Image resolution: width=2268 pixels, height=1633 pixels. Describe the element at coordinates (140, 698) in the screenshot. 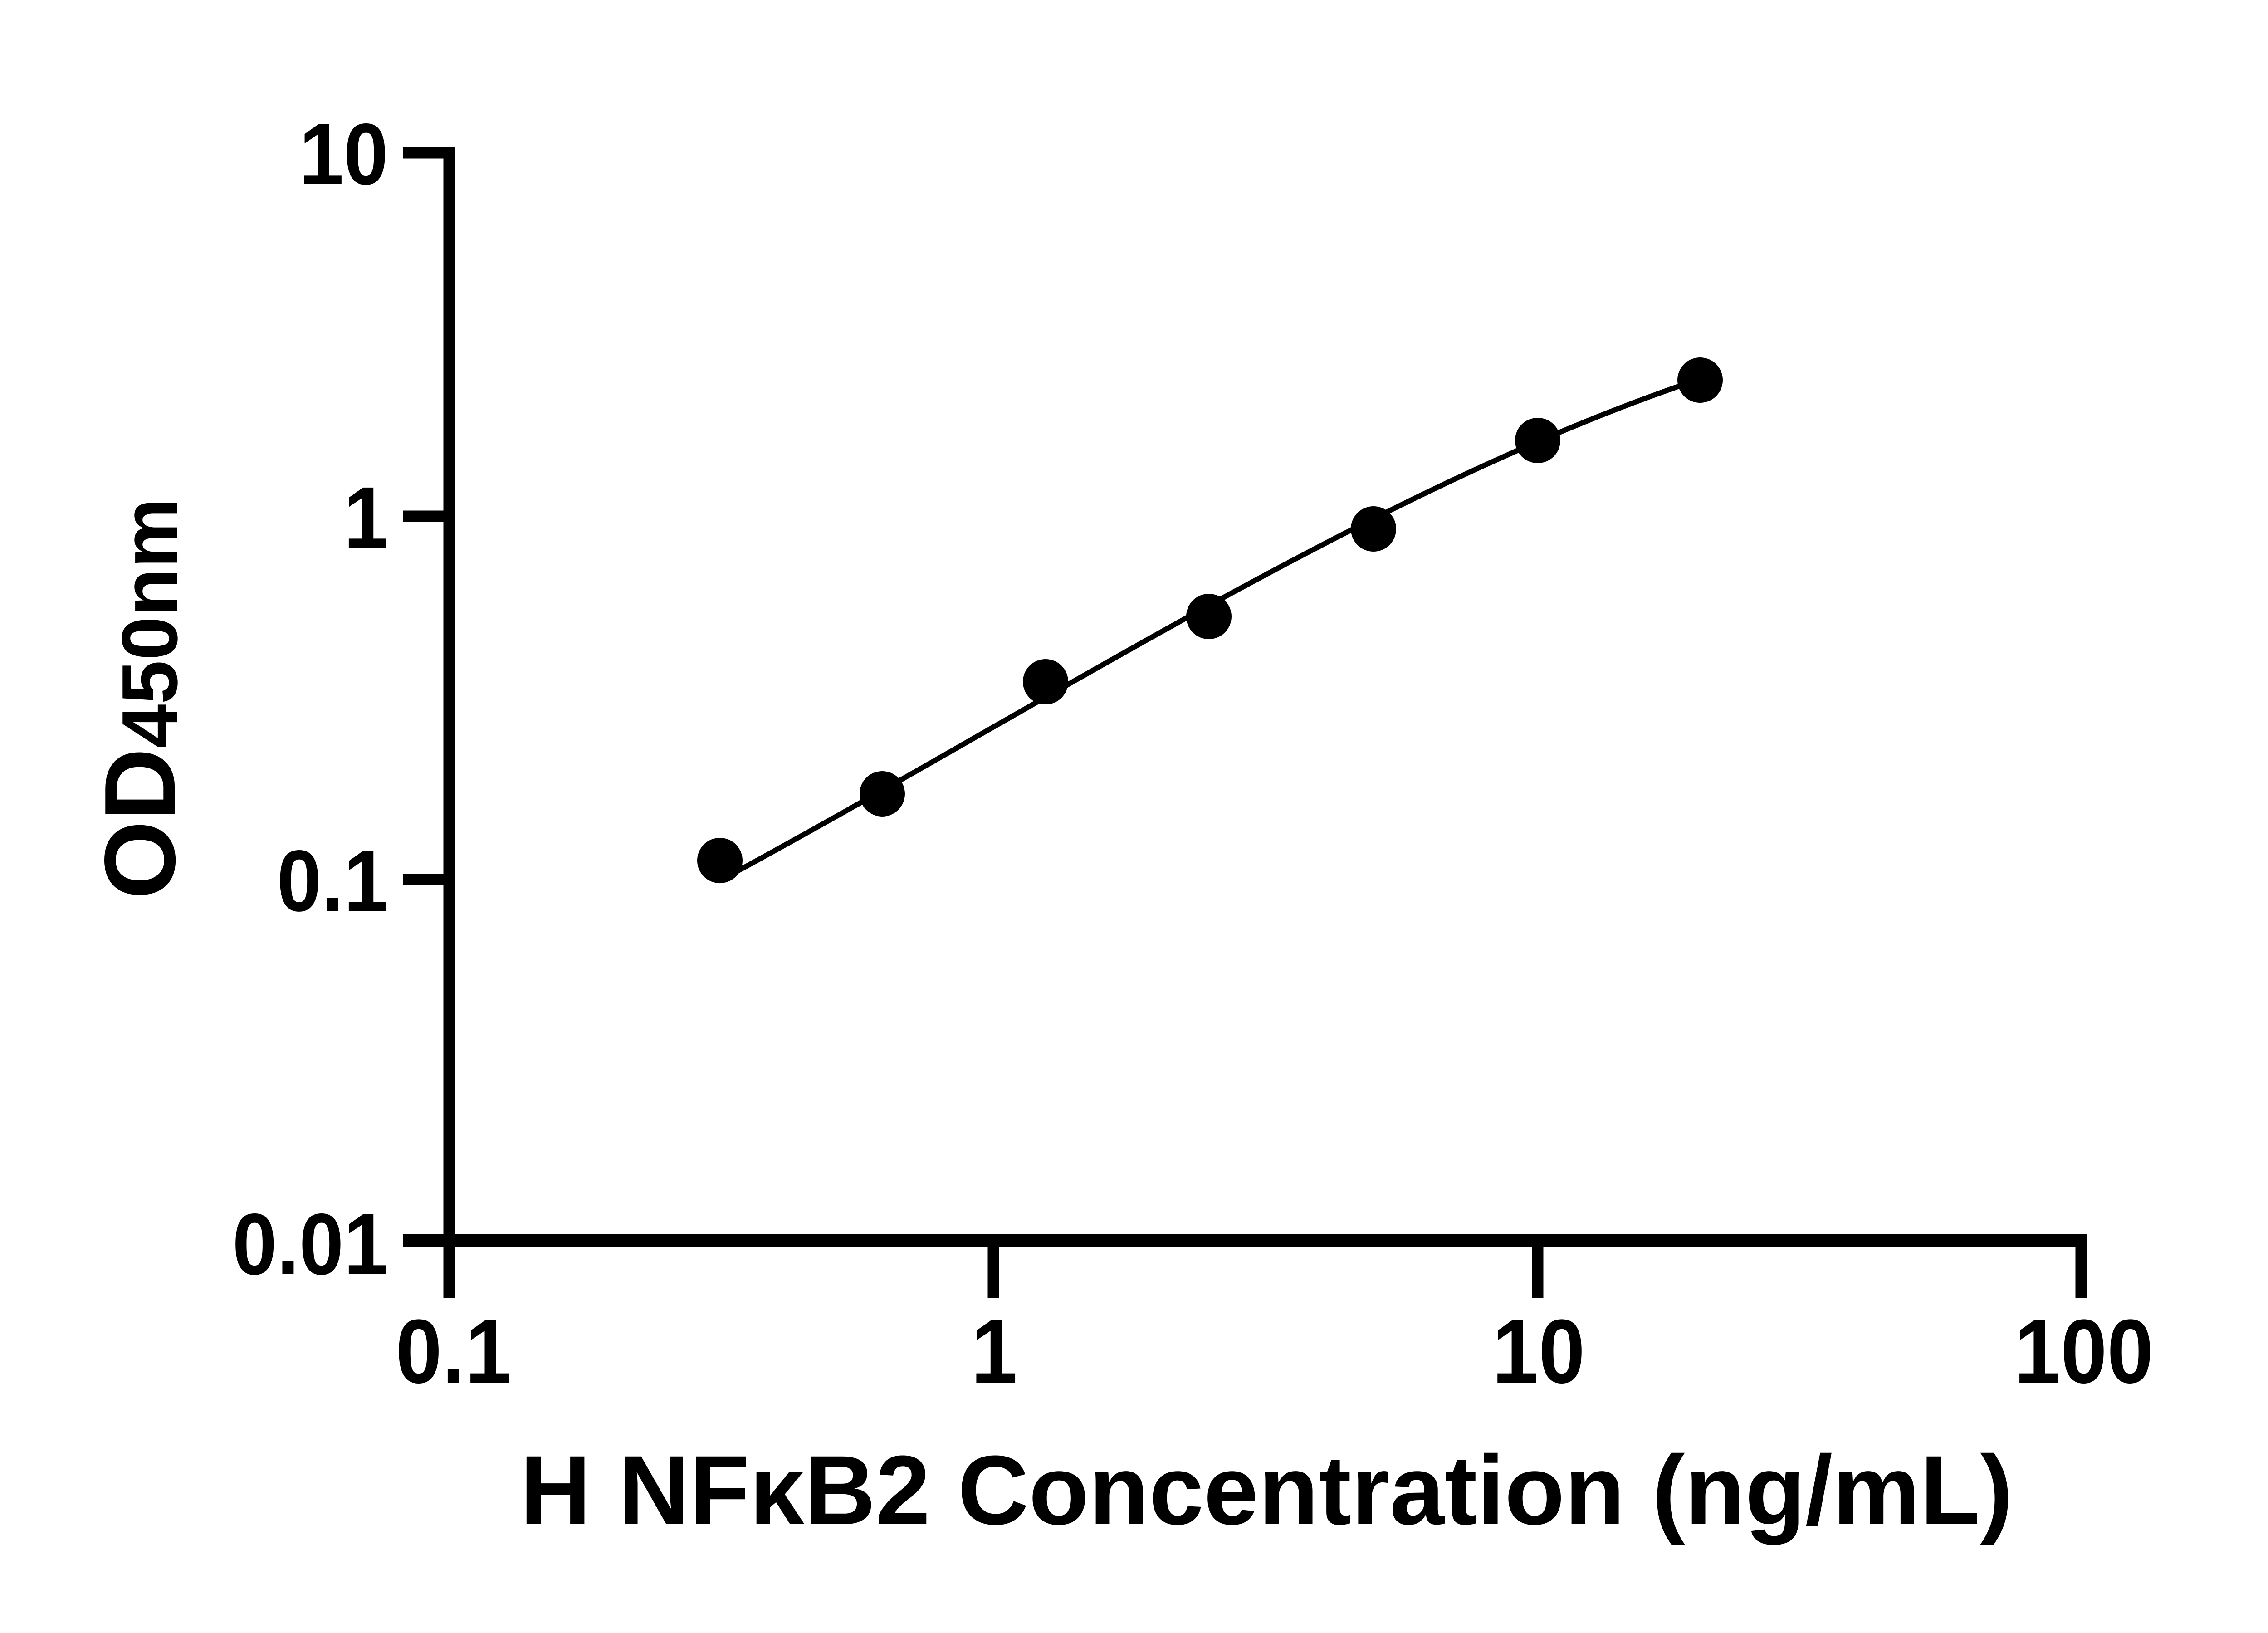

I see `svg-text: OD450nm` at that location.